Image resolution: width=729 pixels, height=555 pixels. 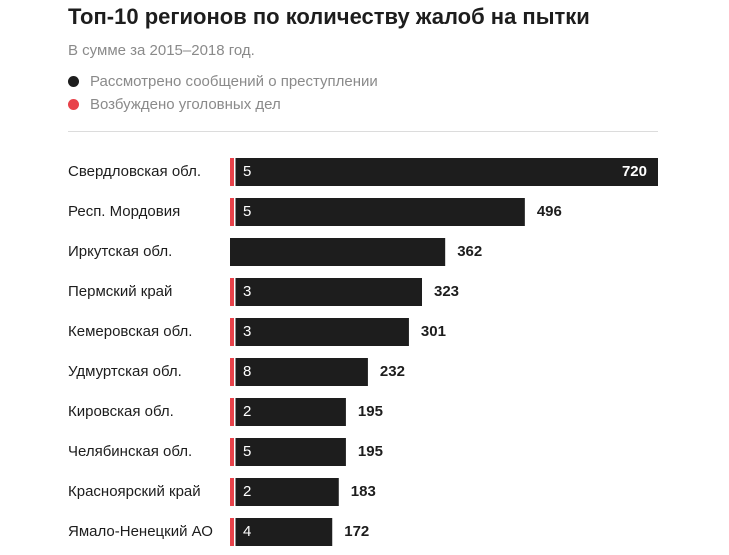 What do you see at coordinates (549, 211) in the screenshot?
I see `bar-value-label: 496` at bounding box center [549, 211].